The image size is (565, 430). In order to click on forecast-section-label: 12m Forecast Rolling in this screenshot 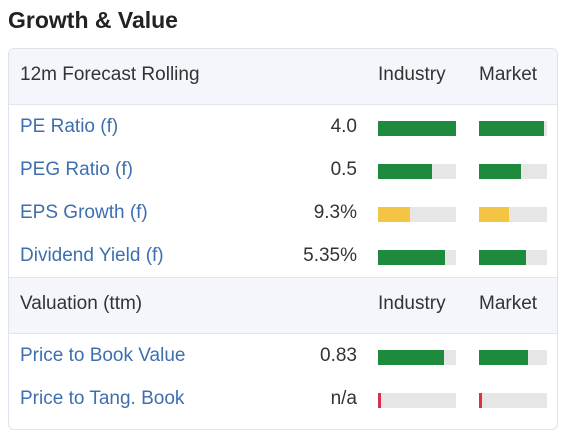, I will do `click(110, 74)`.